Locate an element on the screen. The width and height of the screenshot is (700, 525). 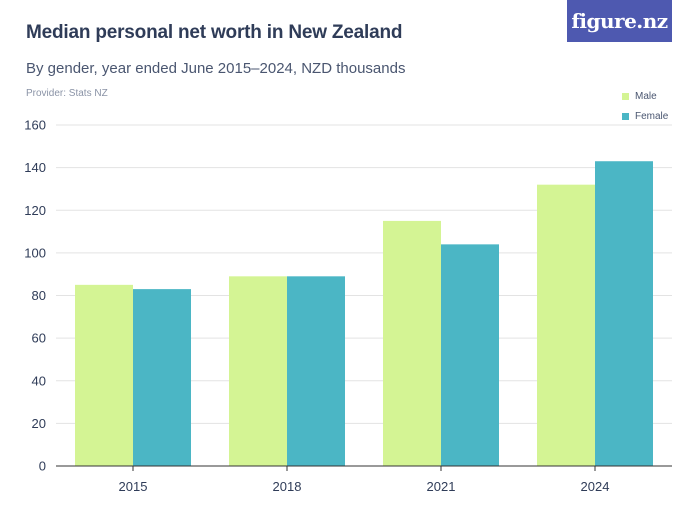
x-tick-label: 2021 is located at coordinates (441, 486).